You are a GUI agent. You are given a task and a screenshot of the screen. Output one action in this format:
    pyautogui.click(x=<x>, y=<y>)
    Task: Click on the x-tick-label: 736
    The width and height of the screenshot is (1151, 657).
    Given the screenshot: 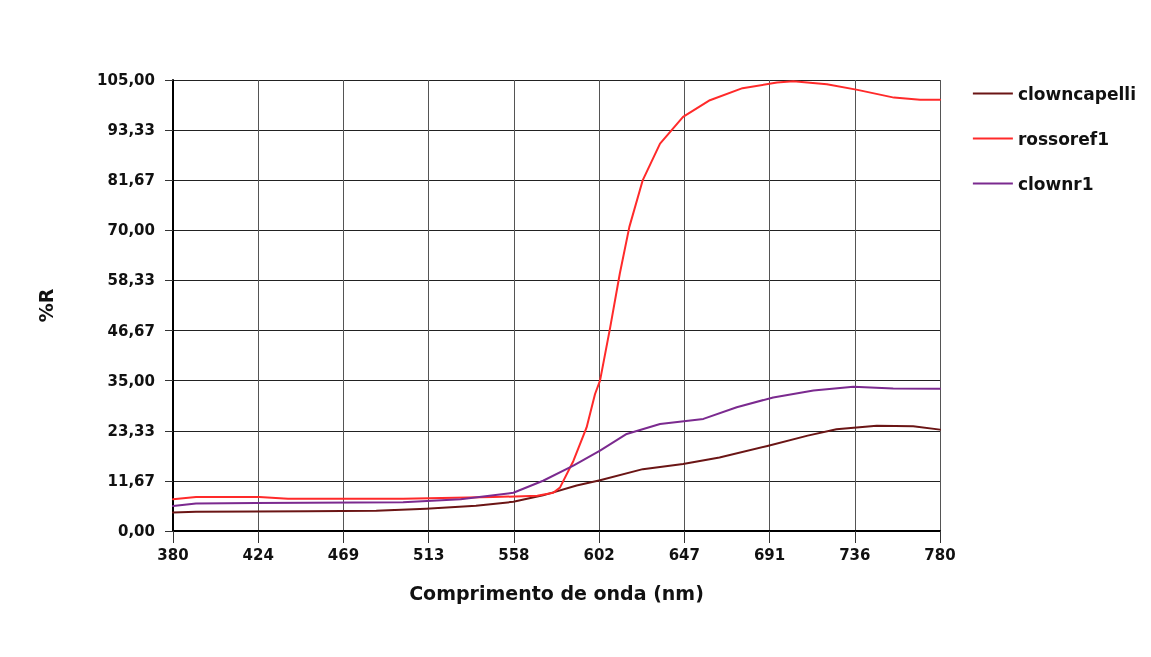 What is the action you would take?
    pyautogui.click(x=855, y=554)
    